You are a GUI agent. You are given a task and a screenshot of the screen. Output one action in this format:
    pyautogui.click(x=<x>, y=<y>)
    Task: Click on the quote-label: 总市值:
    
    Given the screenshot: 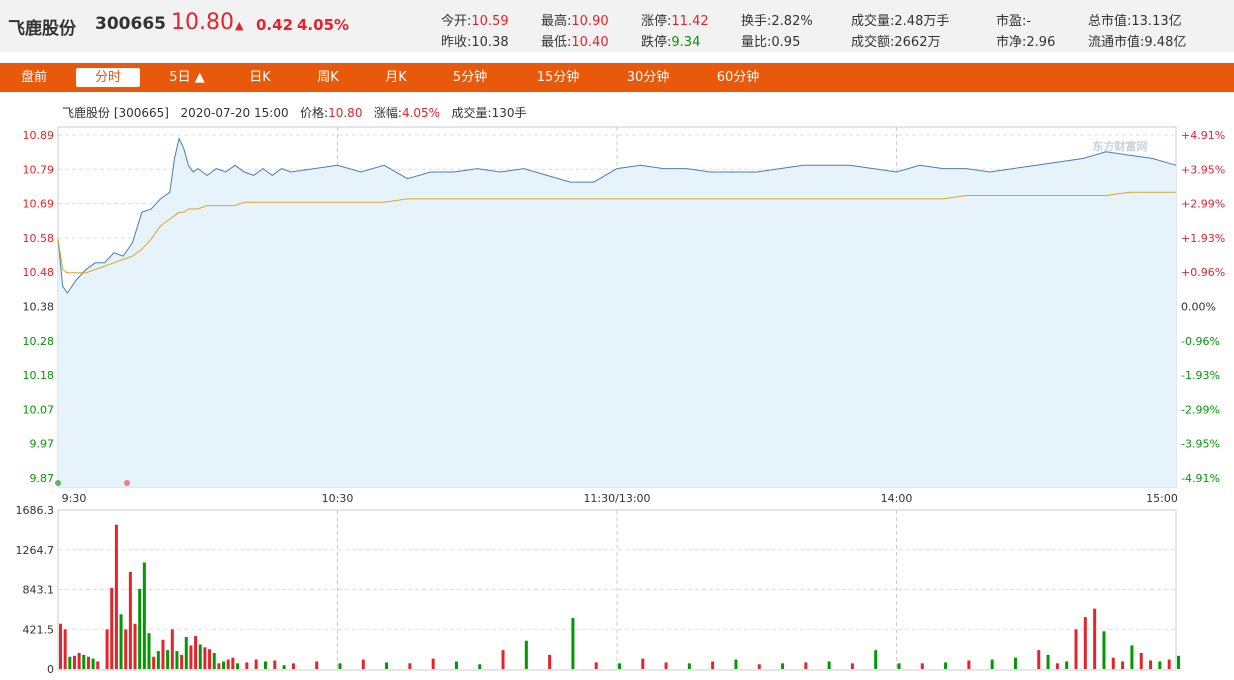 What is the action you would take?
    pyautogui.click(x=1110, y=21)
    